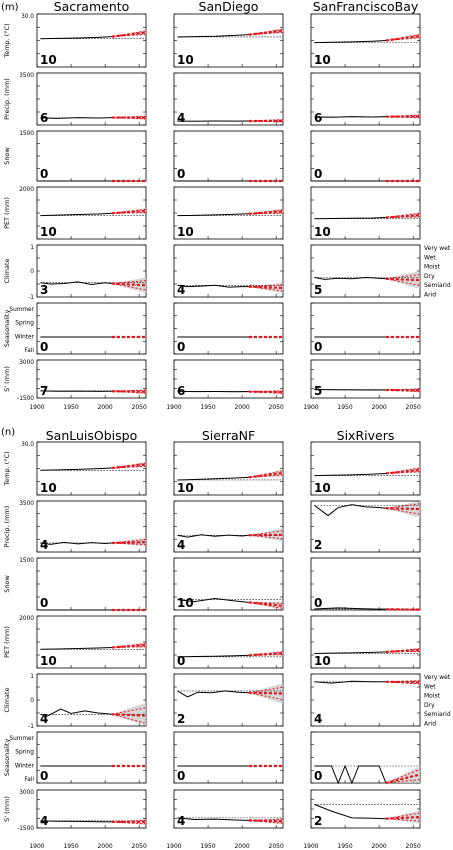 Image resolution: width=453 pixels, height=850 pixels. I want to click on cell-pet-1: 0, so click(228, 642).